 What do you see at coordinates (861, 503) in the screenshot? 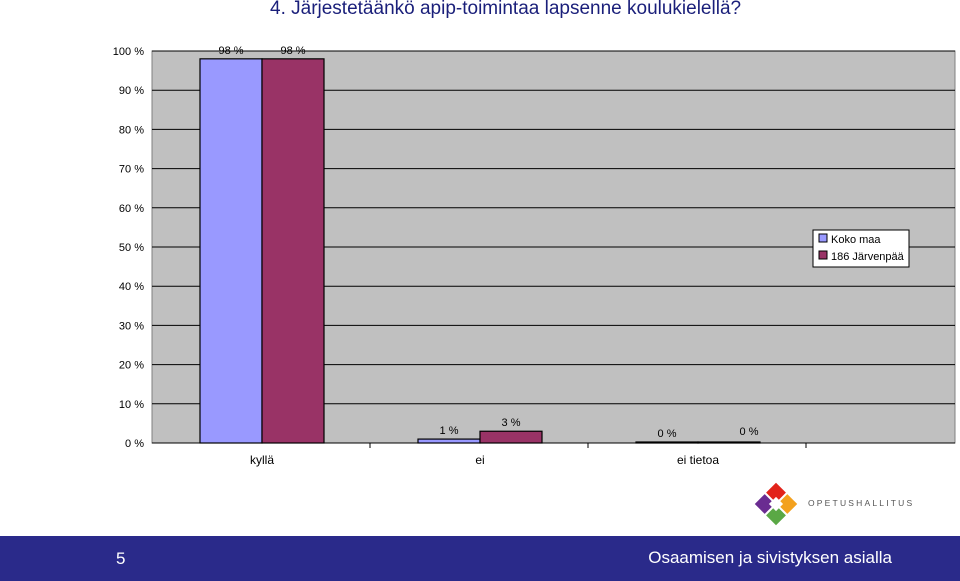
I see `logo-text: OPETUSHALLITUS` at bounding box center [861, 503].